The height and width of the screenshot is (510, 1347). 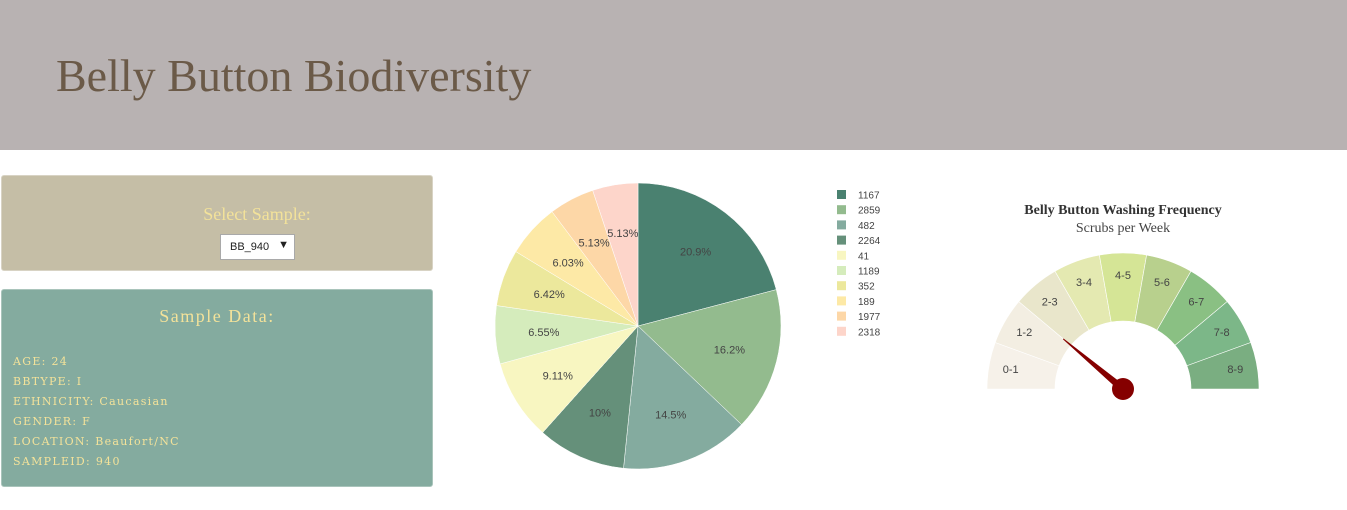 What do you see at coordinates (1162, 283) in the screenshot?
I see `gauge-band-label: 5-6` at bounding box center [1162, 283].